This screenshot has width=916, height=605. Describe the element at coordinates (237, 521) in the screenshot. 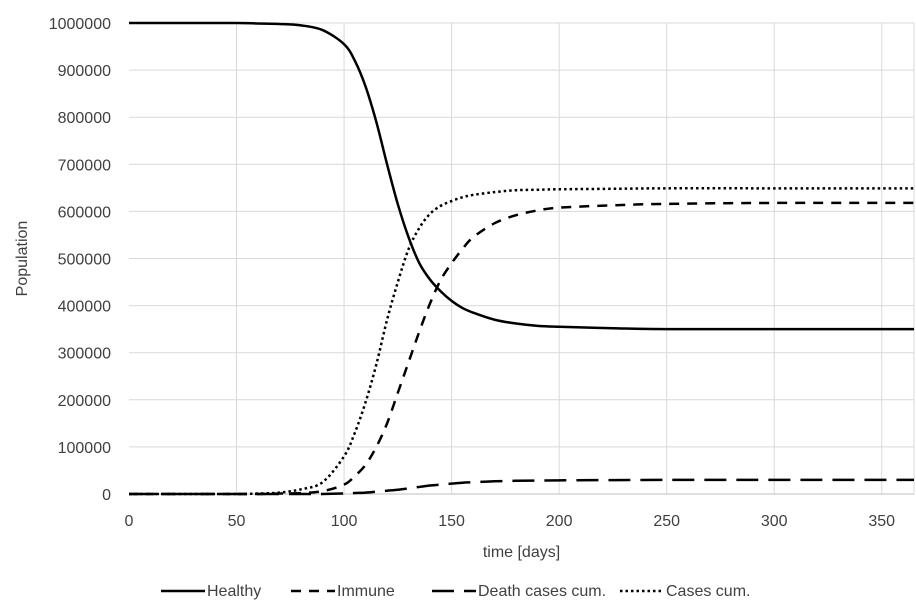

I see `x-tick-label: 50` at that location.